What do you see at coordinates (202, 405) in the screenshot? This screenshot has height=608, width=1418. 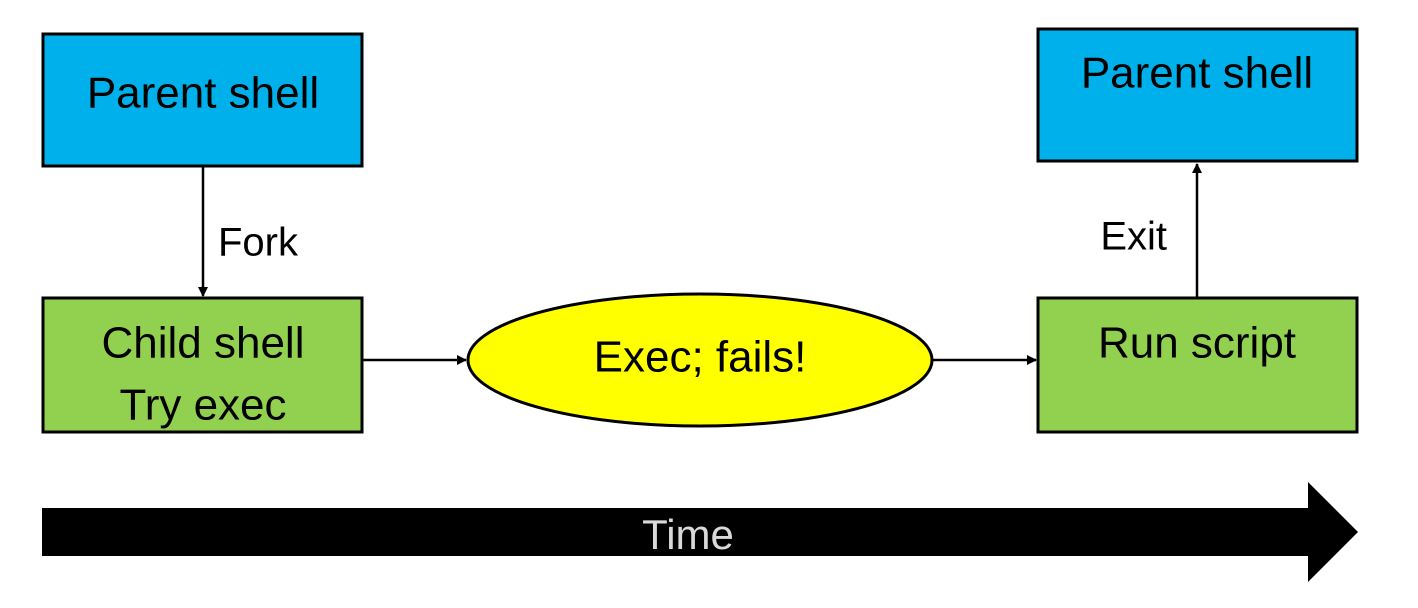 I see `child-shell-label-line2: Try exec` at bounding box center [202, 405].